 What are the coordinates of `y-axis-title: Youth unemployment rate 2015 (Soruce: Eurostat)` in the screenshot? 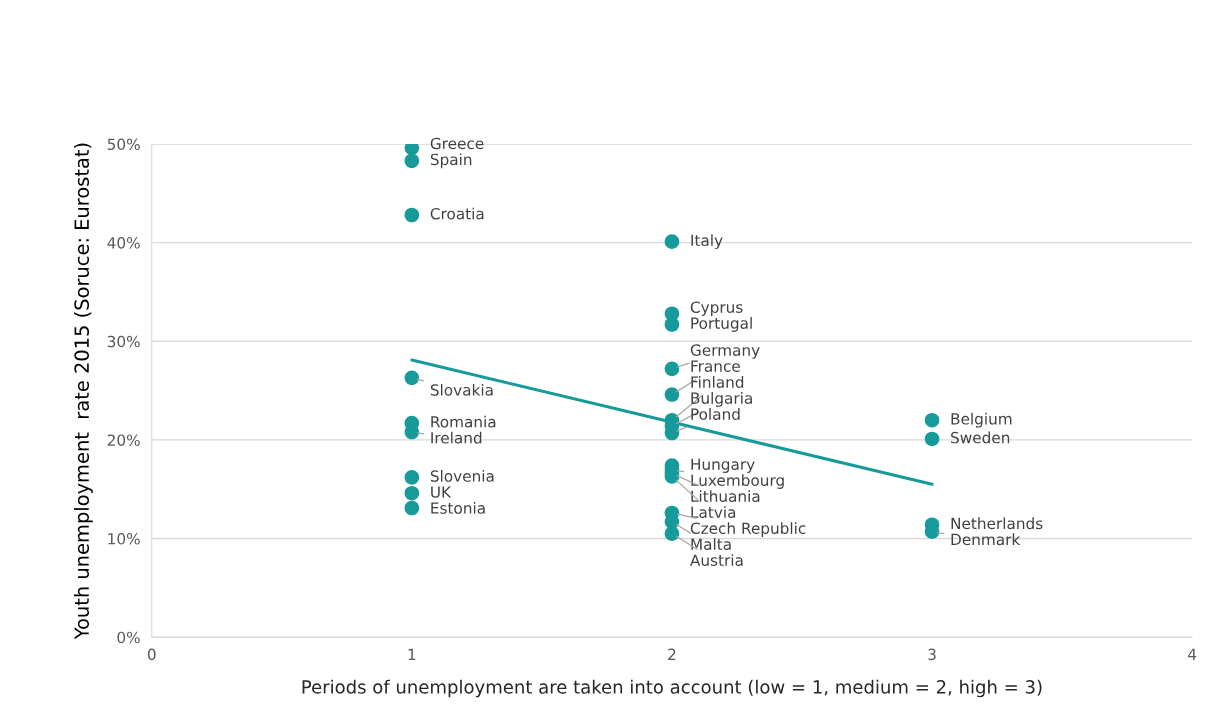 It's located at (83, 391).